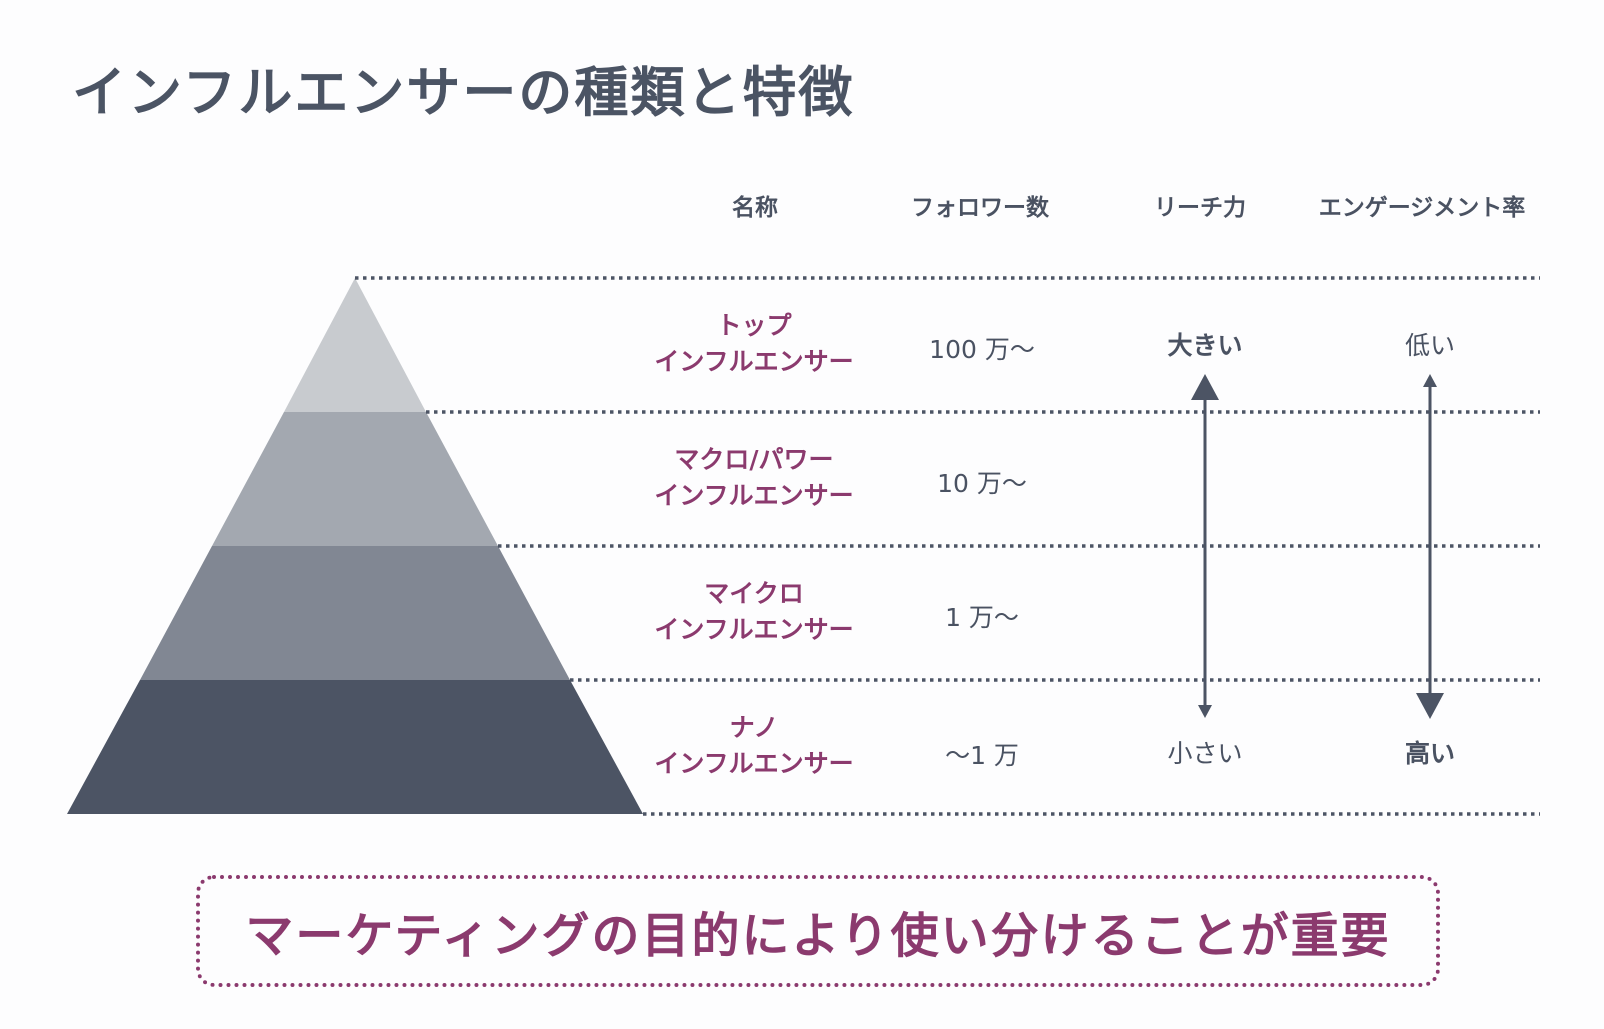  Describe the element at coordinates (754, 593) in the screenshot. I see `row-name-line1: マイクロ` at that location.